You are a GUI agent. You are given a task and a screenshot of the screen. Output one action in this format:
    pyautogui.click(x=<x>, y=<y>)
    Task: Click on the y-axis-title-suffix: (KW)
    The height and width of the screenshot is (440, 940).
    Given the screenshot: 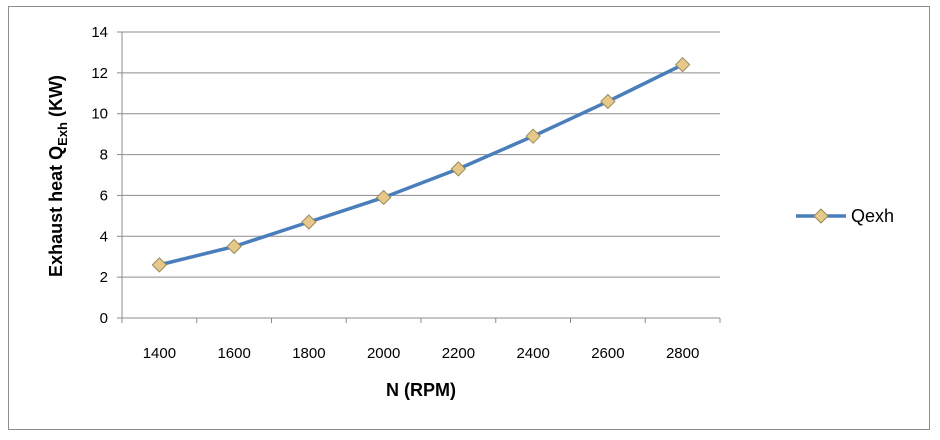 What is the action you would take?
    pyautogui.click(x=56, y=98)
    